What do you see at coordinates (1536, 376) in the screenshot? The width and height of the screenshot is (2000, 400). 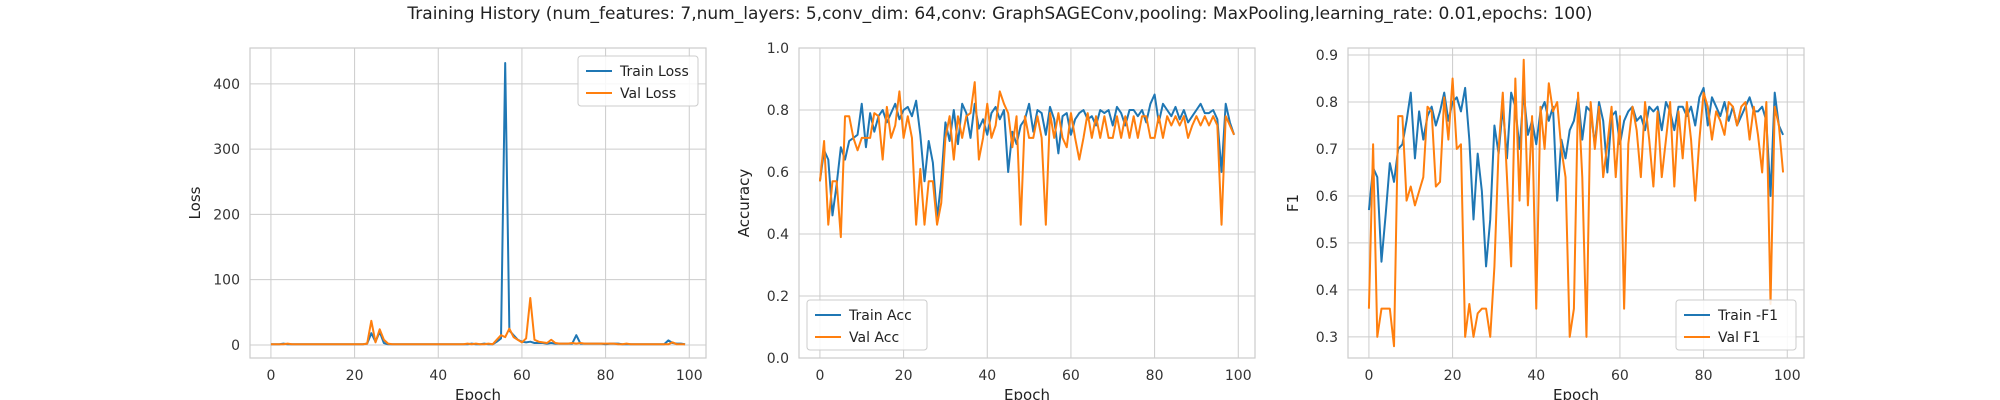 I see `panel3-xtick-label: 40` at bounding box center [1536, 376].